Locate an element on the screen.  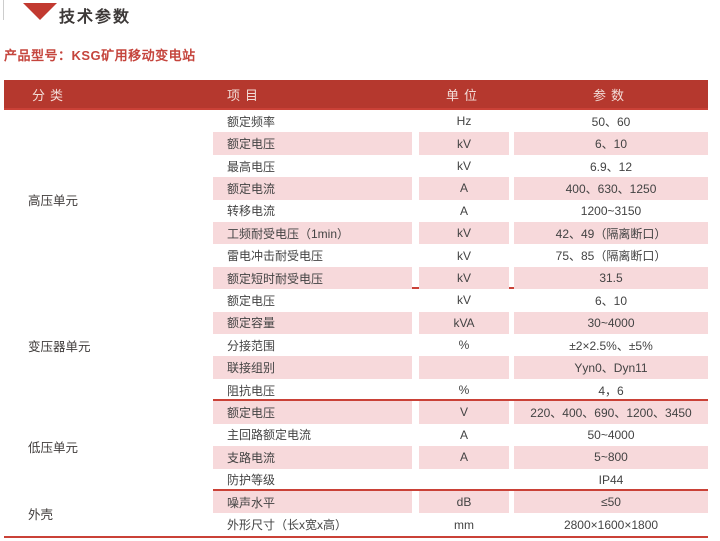
product-model-label: 产品型号：KSG矿用移动变电站 is located at coordinates (100, 55).